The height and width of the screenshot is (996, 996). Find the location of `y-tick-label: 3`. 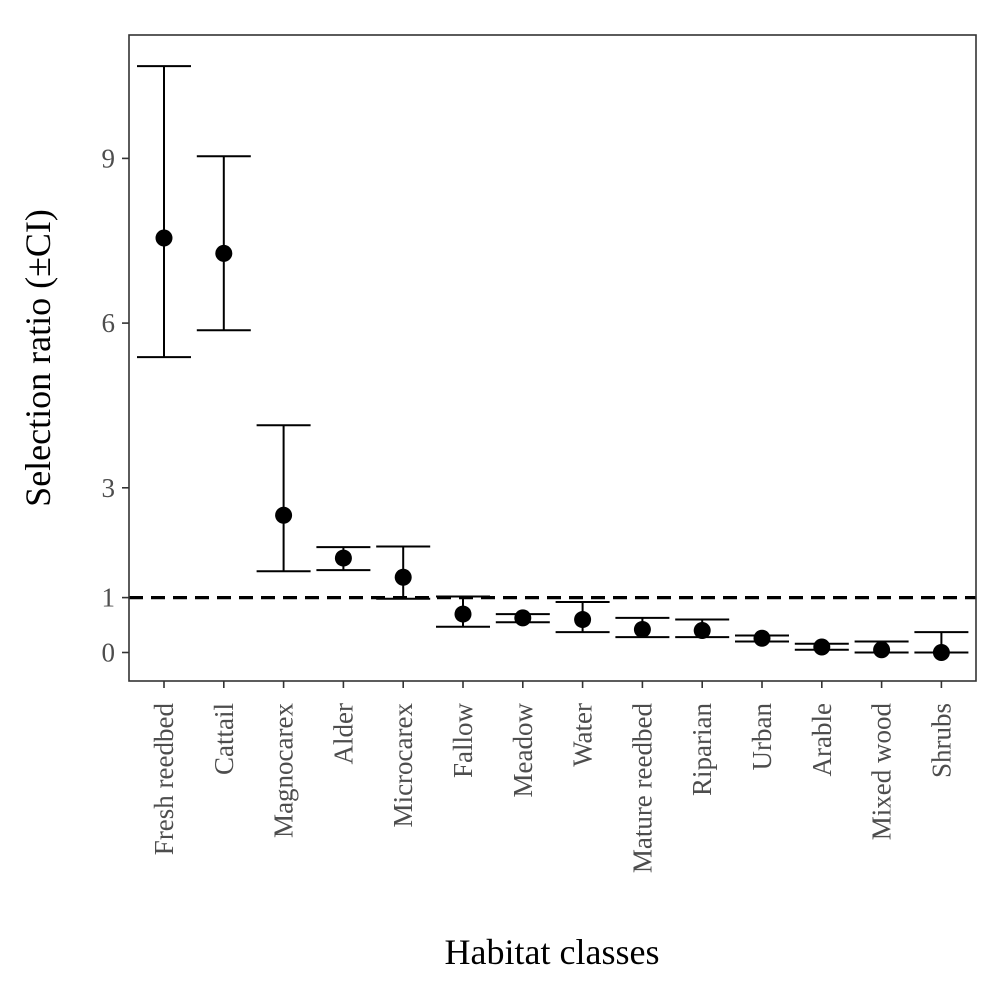

y-tick-label: 3 is located at coordinates (109, 488).